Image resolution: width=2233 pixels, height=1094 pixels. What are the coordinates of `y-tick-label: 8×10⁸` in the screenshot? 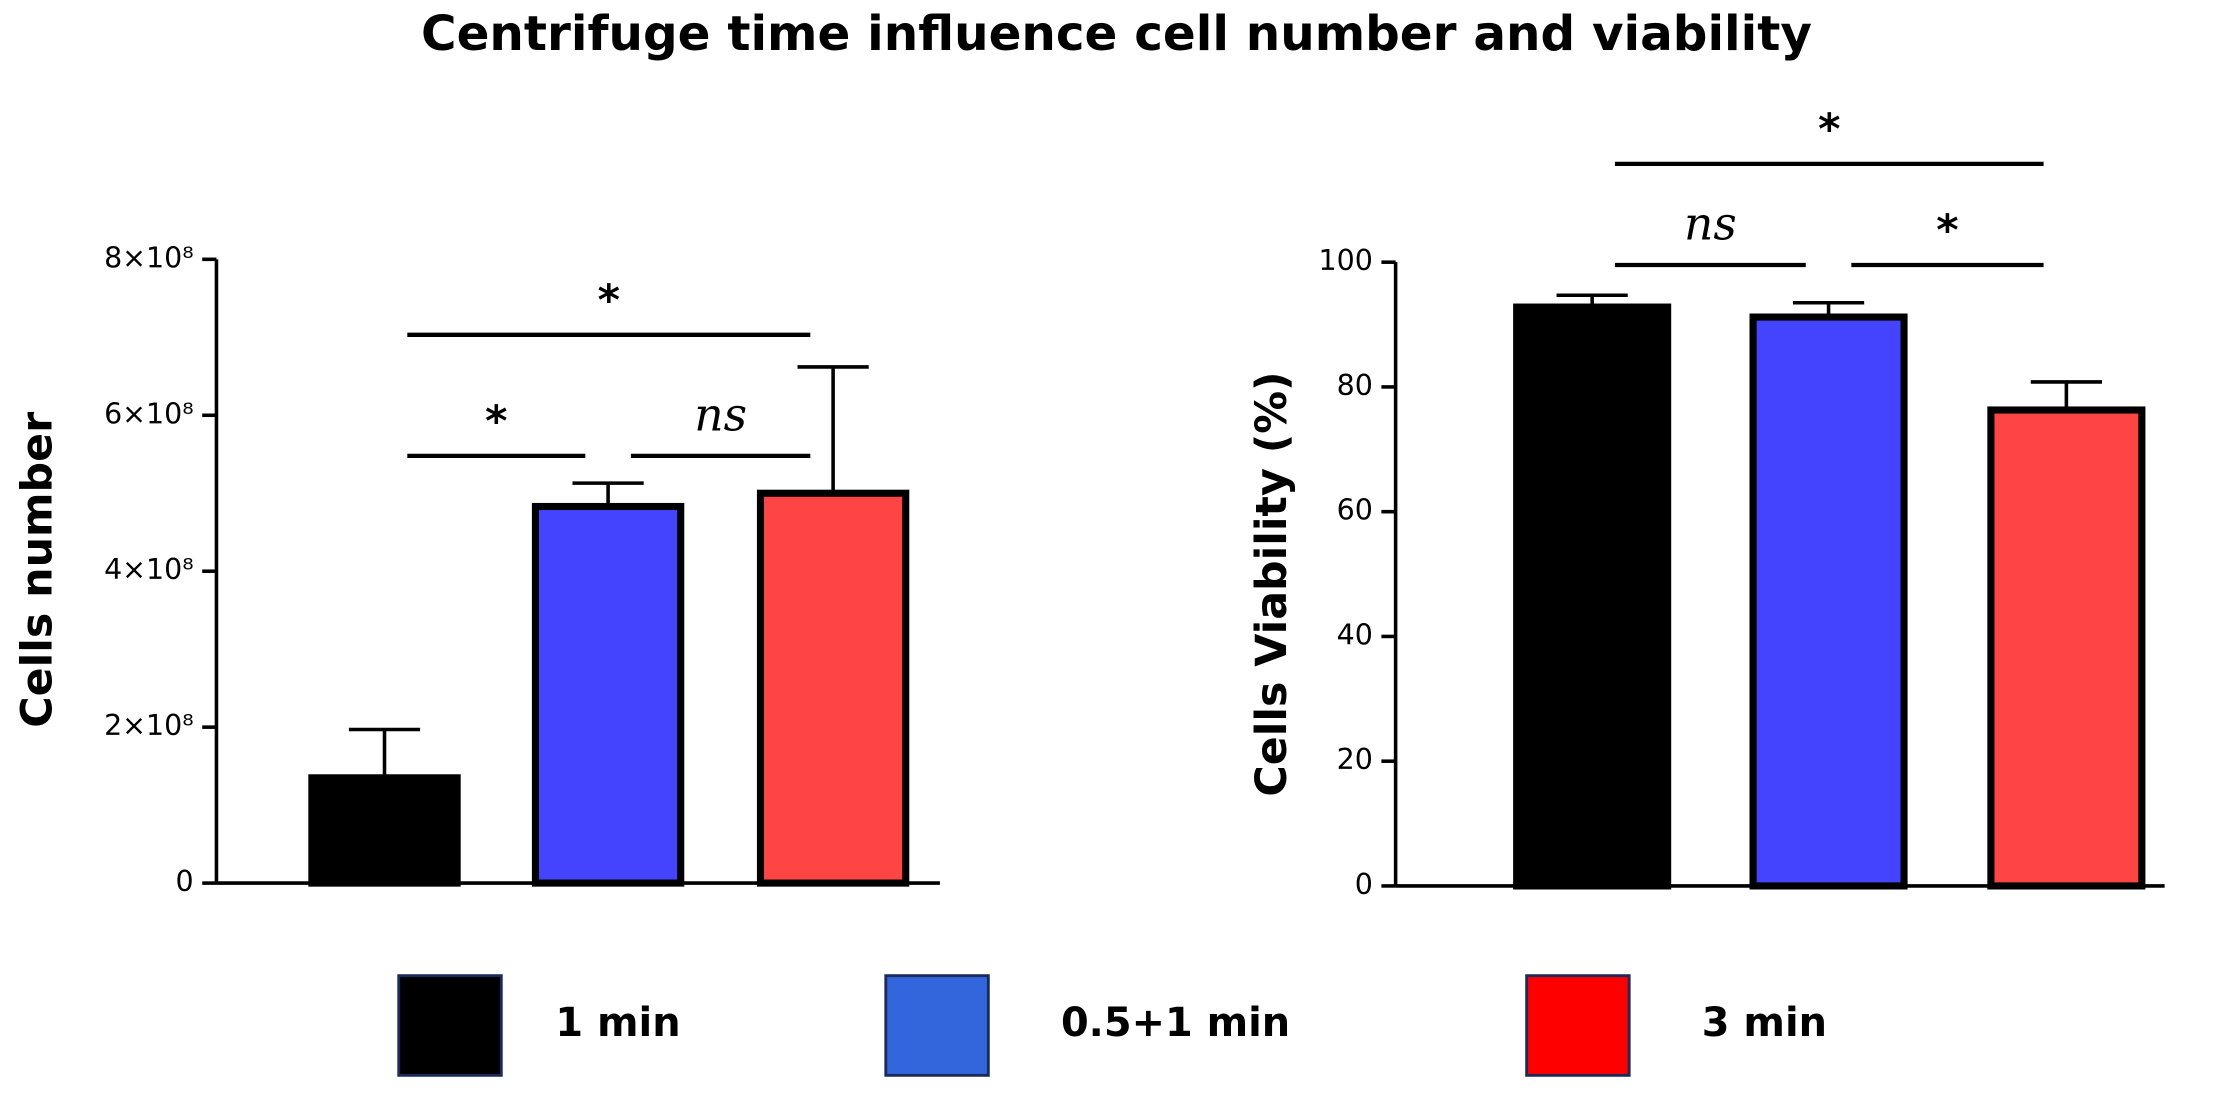 It's located at (149, 257).